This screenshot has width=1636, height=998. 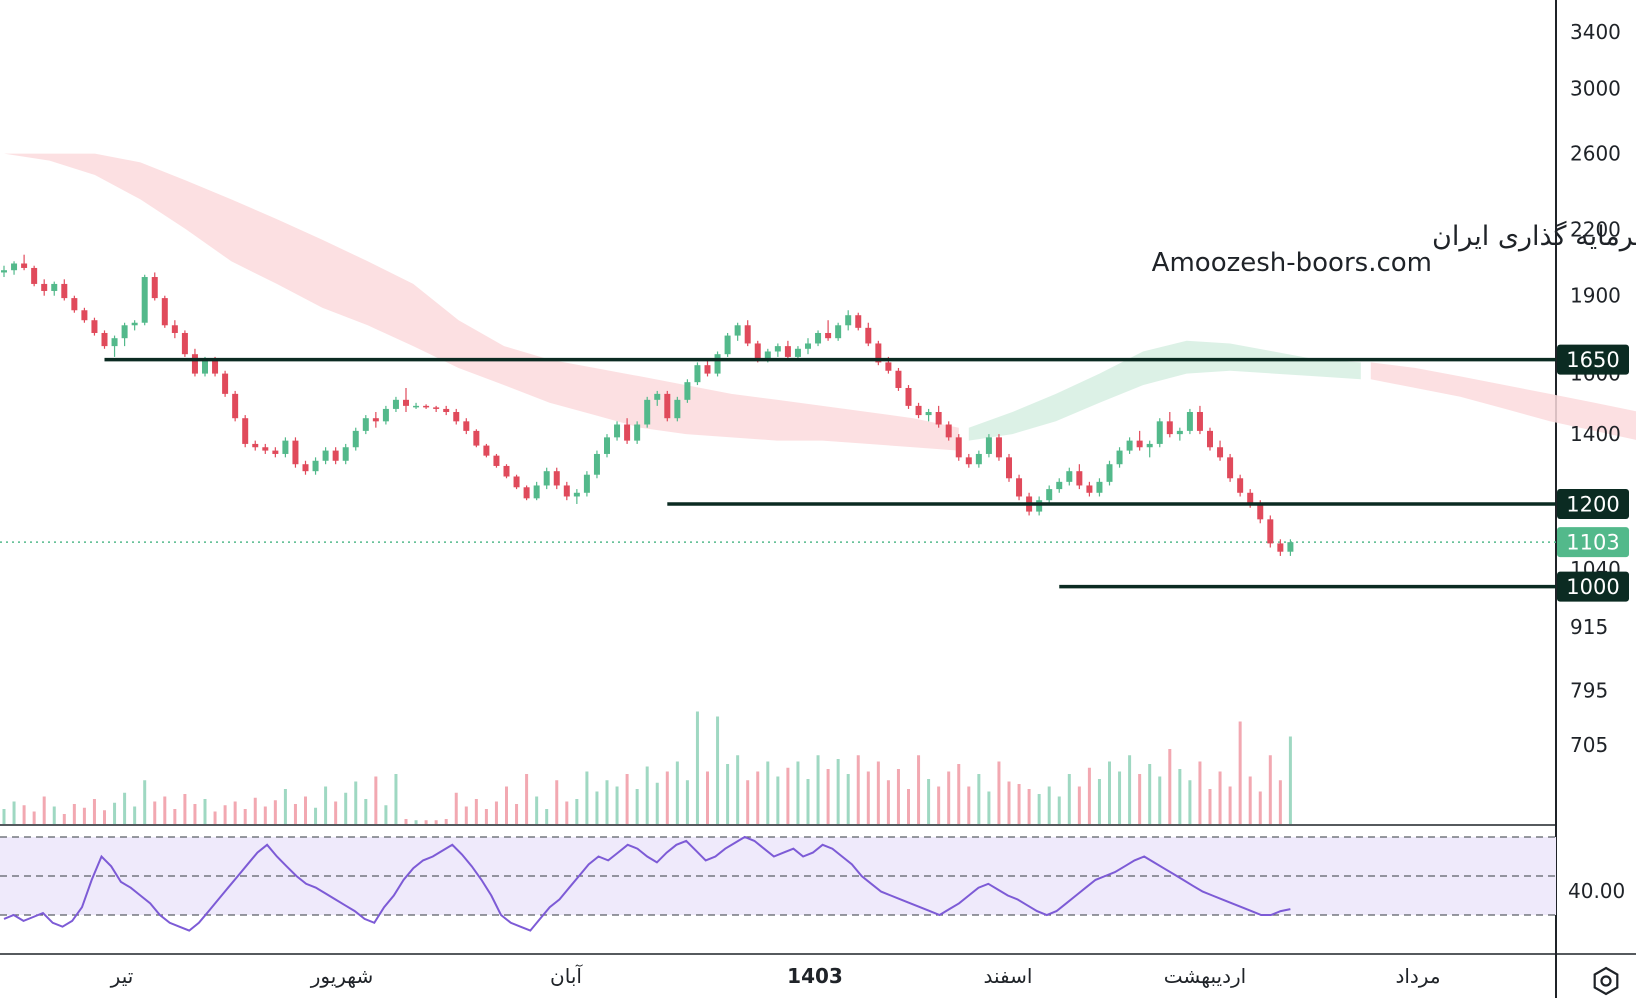 What do you see at coordinates (1595, 296) in the screenshot?
I see `price-tick-label: 1900` at bounding box center [1595, 296].